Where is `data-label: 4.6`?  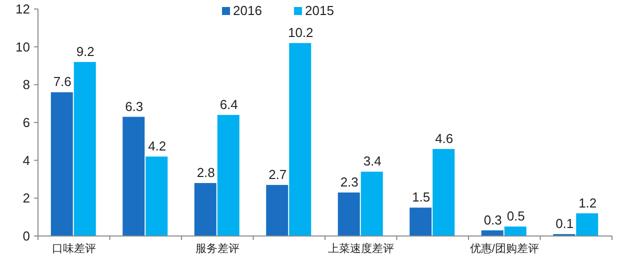
data-label: 4.6 is located at coordinates (444, 138).